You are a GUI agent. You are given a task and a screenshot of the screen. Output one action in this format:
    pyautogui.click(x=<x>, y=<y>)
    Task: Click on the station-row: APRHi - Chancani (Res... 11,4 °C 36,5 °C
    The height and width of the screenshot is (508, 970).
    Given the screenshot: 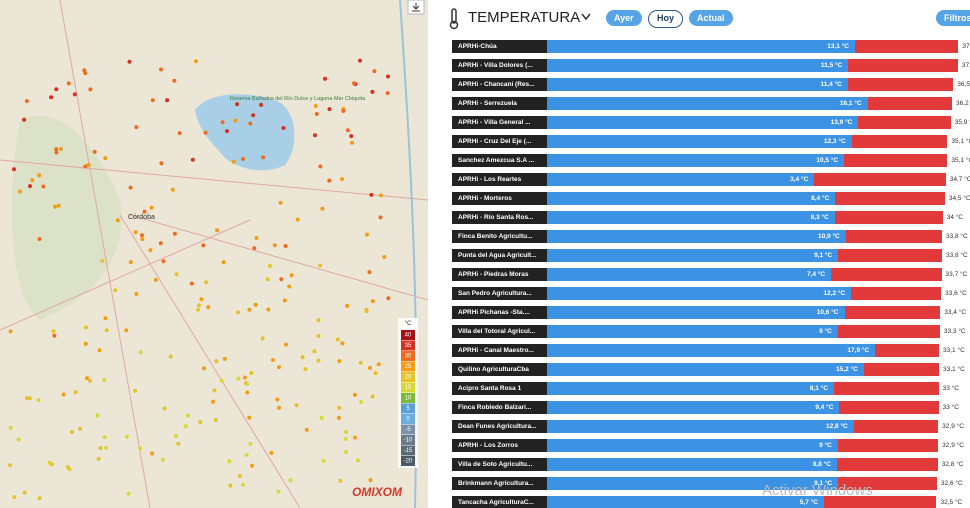 What is the action you would take?
    pyautogui.click(x=711, y=84)
    